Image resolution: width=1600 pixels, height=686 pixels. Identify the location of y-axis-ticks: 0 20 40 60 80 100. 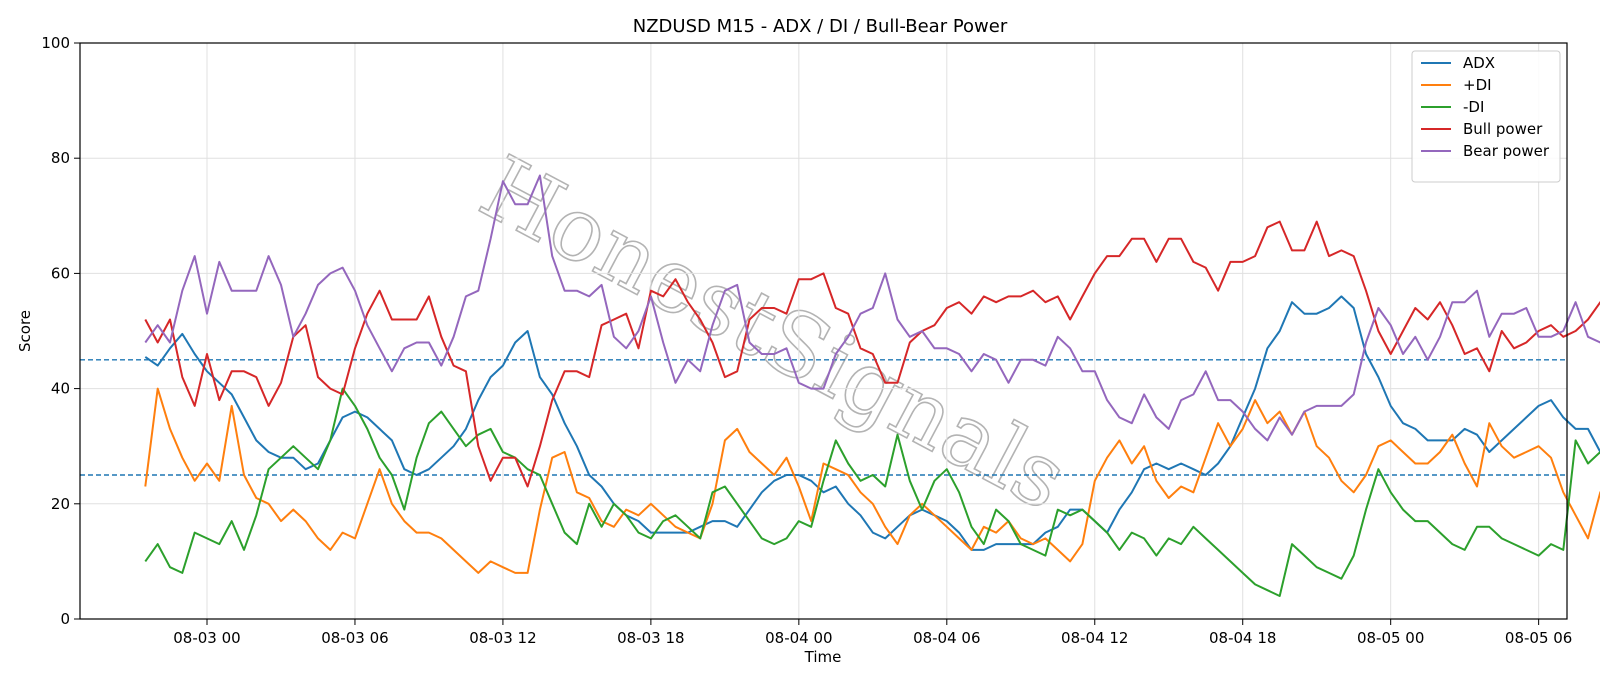
(60, 331).